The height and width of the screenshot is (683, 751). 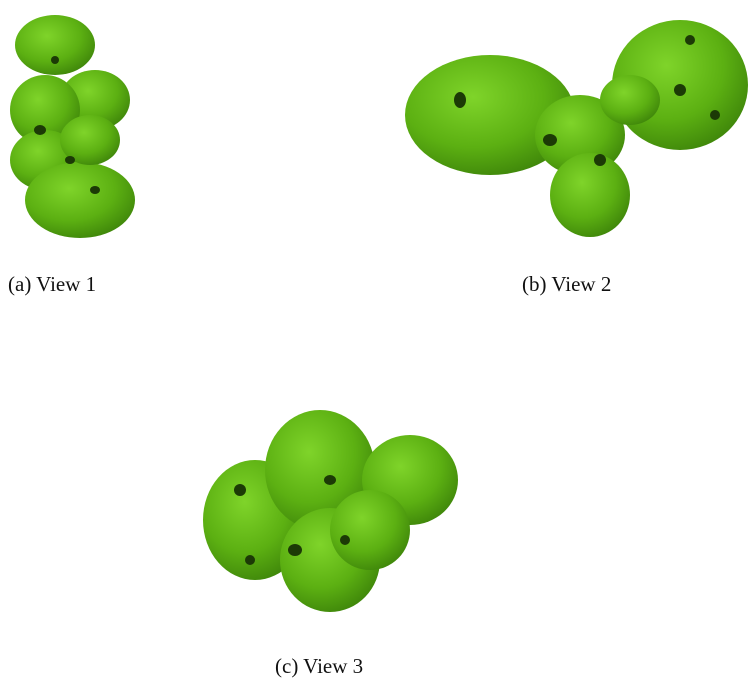 I want to click on caption: (a) View 1, so click(x=52, y=284).